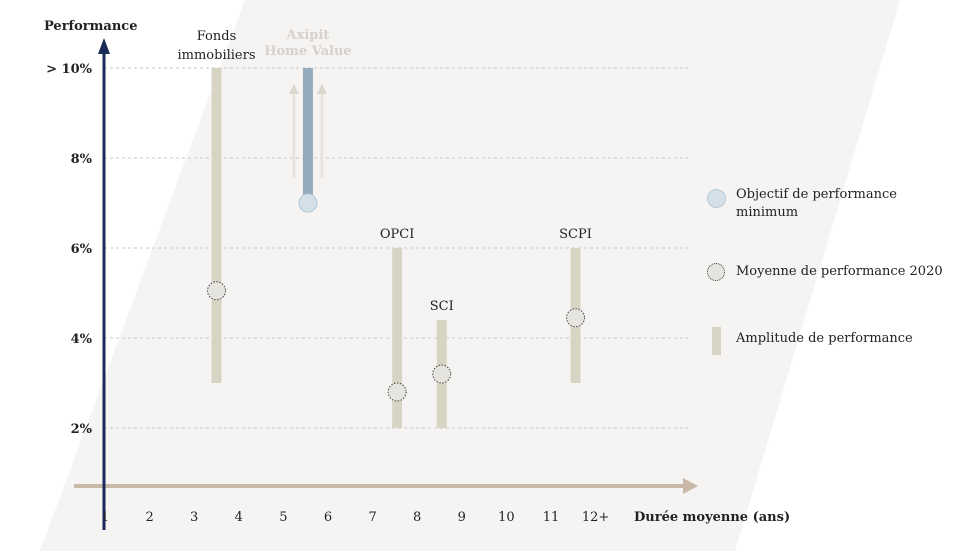 Image resolution: width=965 pixels, height=551 pixels. Describe the element at coordinates (194, 517) in the screenshot. I see `x-tick-label-2: 3` at that location.